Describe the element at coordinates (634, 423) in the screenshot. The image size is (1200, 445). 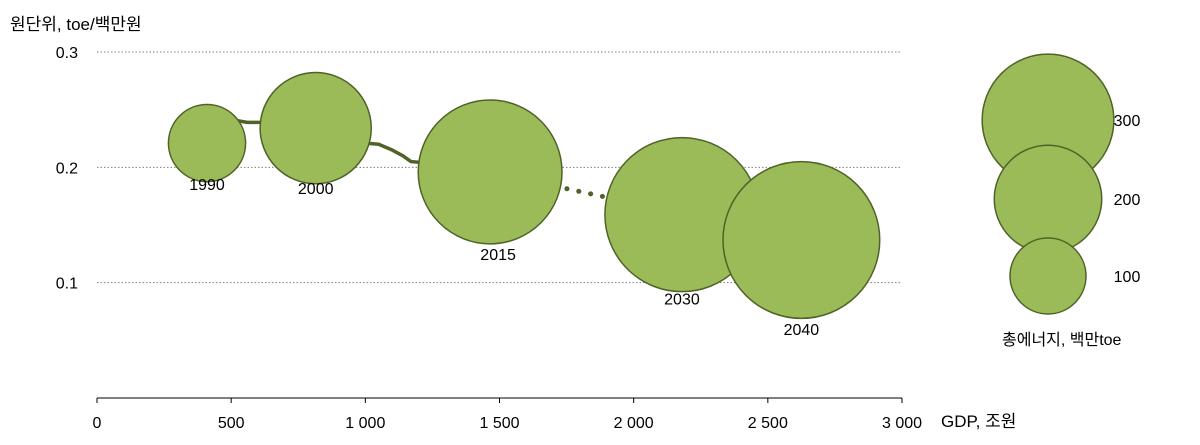
I see `x-tick-label: 2 000` at that location.